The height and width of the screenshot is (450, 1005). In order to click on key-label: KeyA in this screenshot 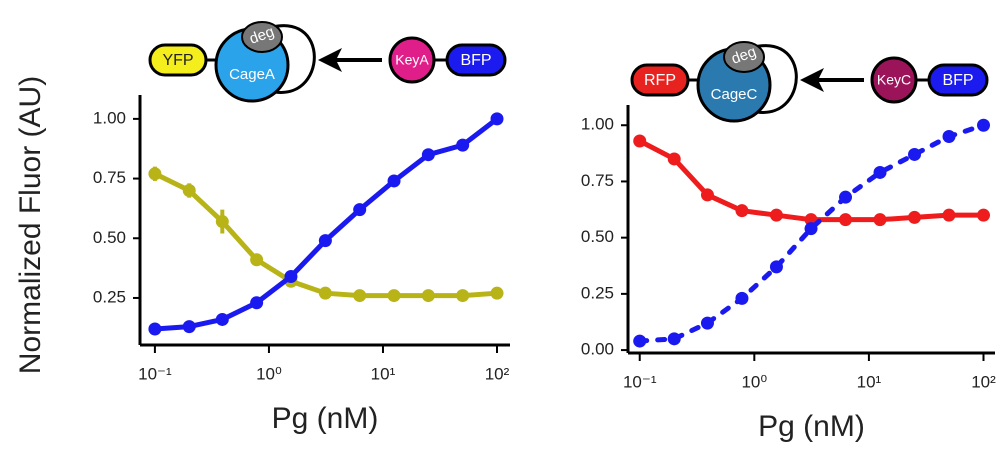, I will do `click(412, 60)`.